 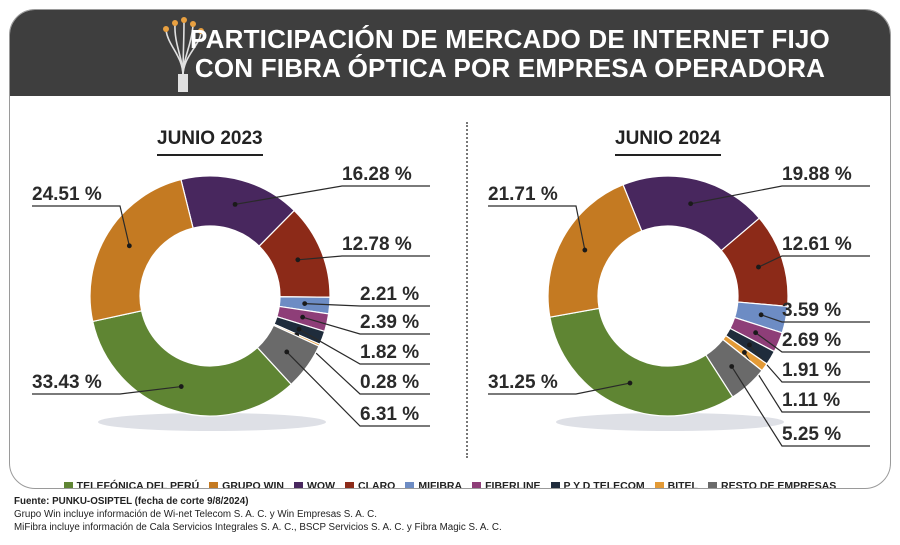 What do you see at coordinates (67, 382) in the screenshot?
I see `data-label: 33.43 %` at bounding box center [67, 382].